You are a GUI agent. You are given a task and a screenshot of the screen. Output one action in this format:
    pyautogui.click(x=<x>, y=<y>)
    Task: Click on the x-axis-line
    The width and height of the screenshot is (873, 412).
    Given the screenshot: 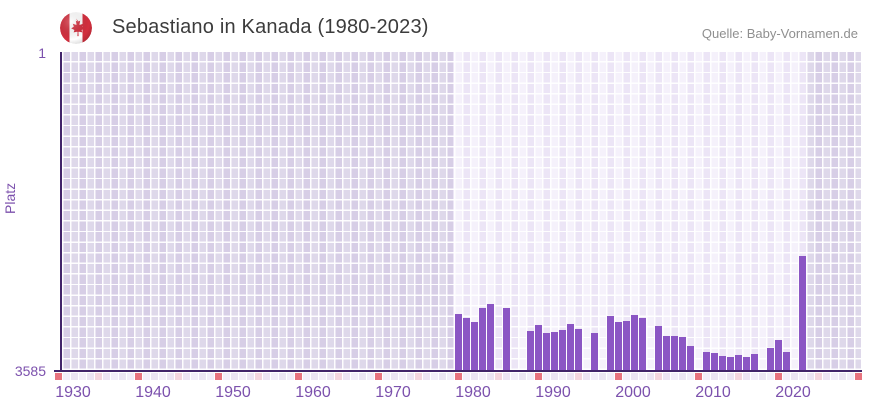 What is the action you would take?
    pyautogui.click(x=458, y=371)
    